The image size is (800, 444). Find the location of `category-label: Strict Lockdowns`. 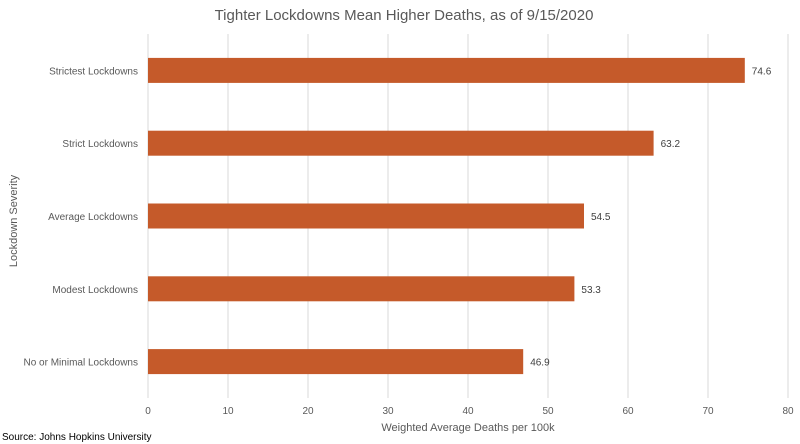

category-label: Strict Lockdowns is located at coordinates (100, 144).